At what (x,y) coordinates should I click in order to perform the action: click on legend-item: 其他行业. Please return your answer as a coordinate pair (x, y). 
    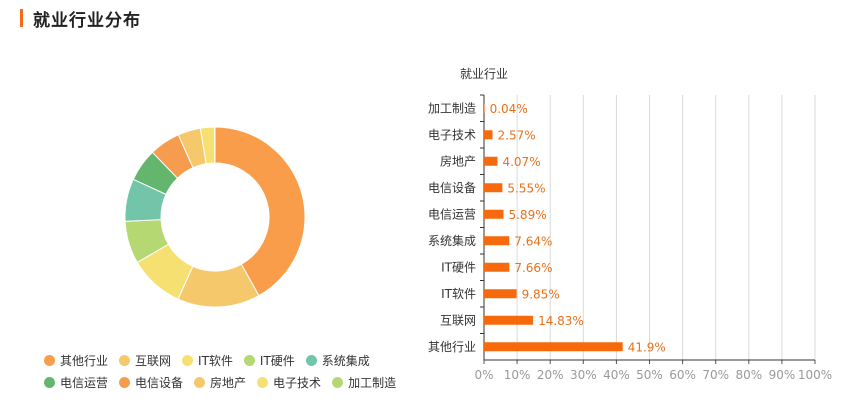
    Looking at the image, I should click on (76, 360).